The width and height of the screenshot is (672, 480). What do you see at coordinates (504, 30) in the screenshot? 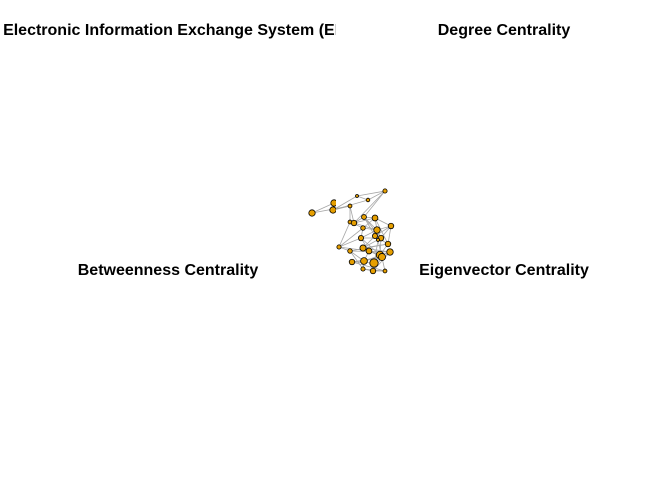
I see `panel-title: Degree Centrality` at bounding box center [504, 30].